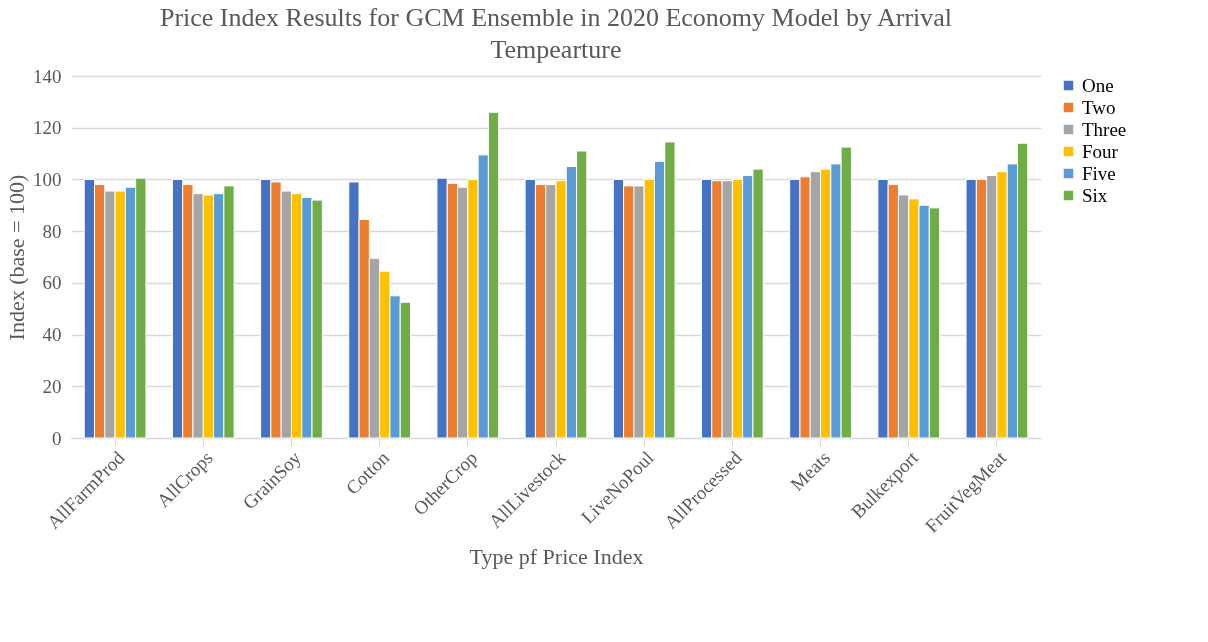  Describe the element at coordinates (1095, 195) in the screenshot. I see `legend-label: Six` at that location.